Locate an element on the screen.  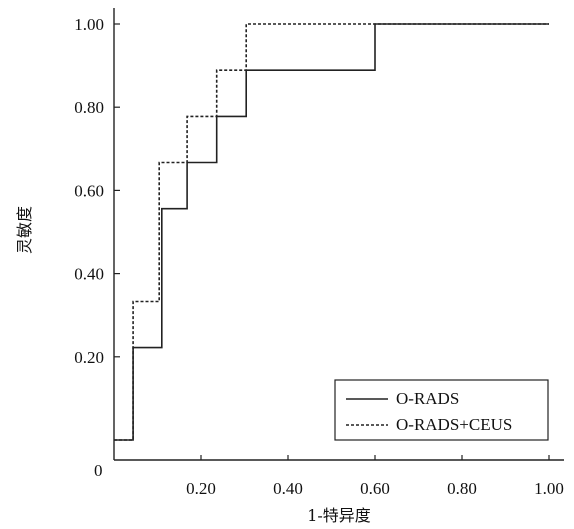
y-axis-title: 灵敏度 is located at coordinates (24, 230).